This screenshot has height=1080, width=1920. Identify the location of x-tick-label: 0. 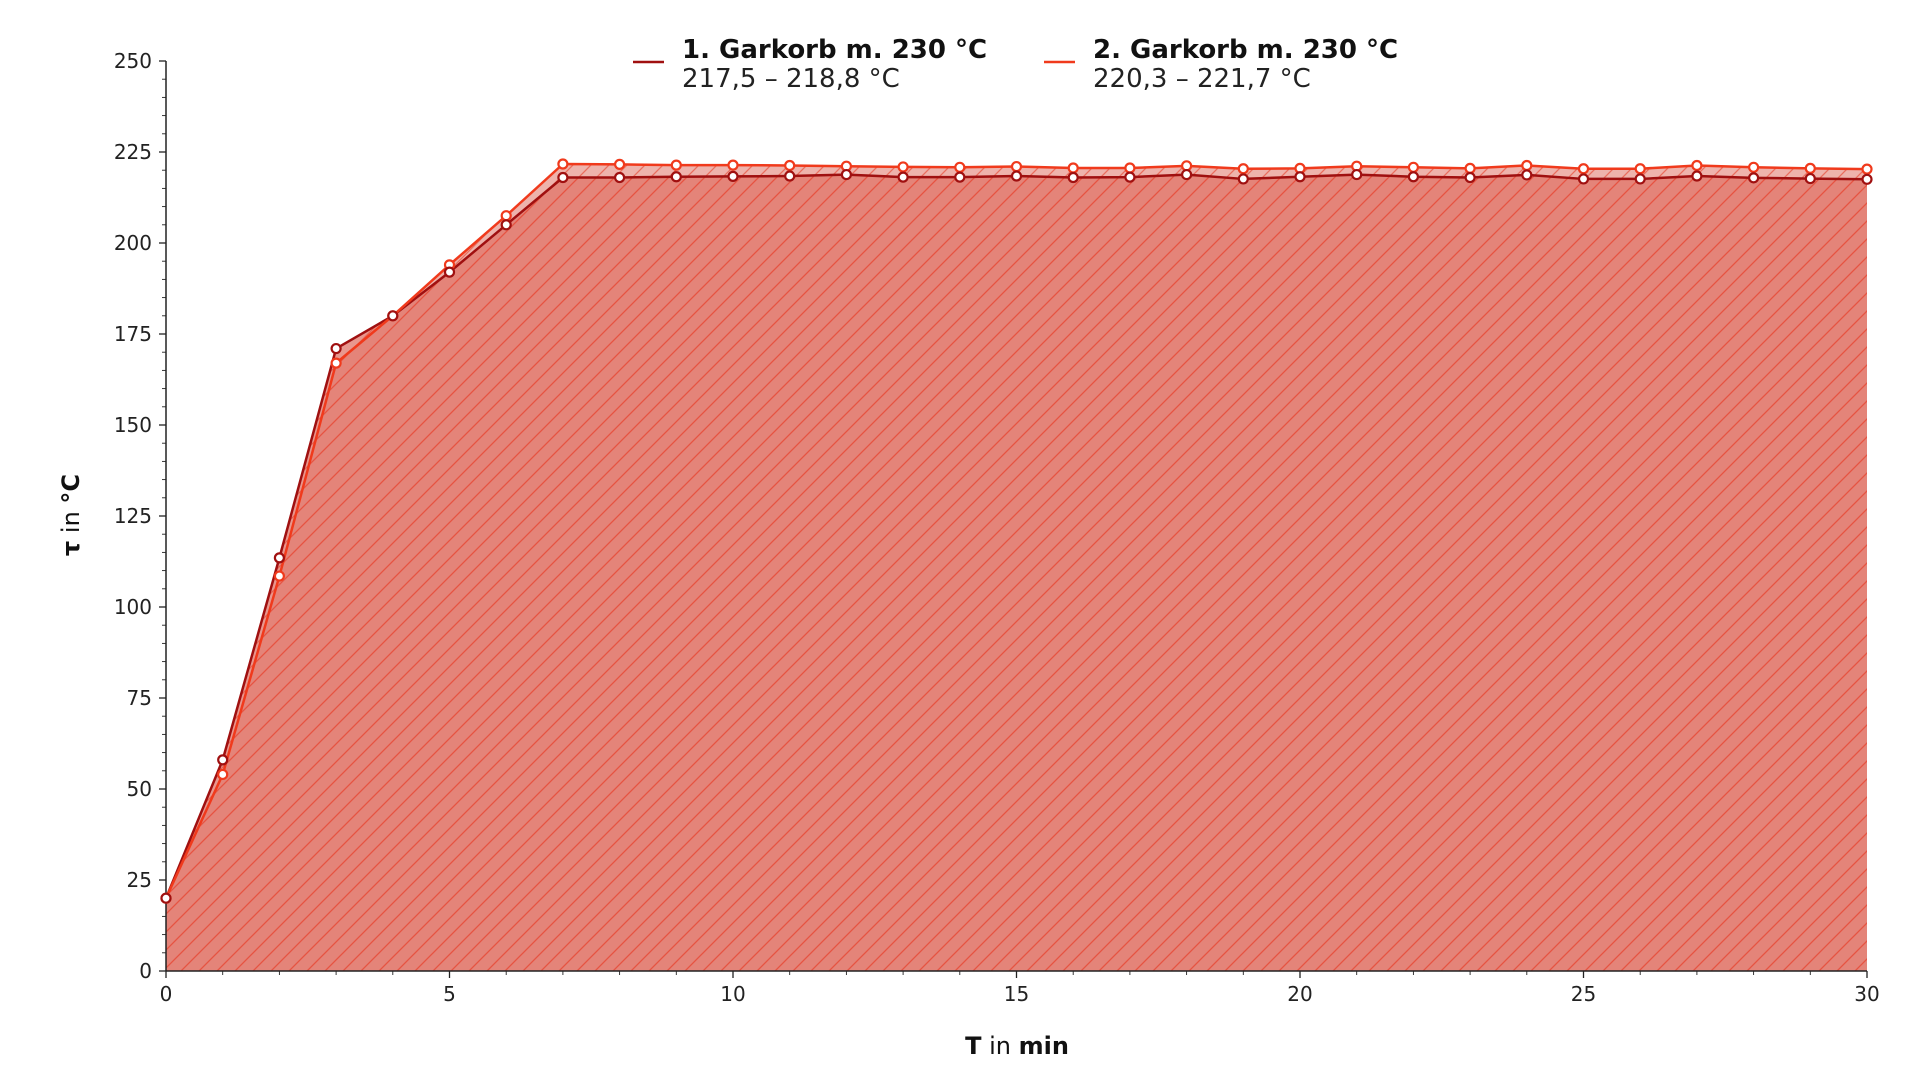
(166, 994).